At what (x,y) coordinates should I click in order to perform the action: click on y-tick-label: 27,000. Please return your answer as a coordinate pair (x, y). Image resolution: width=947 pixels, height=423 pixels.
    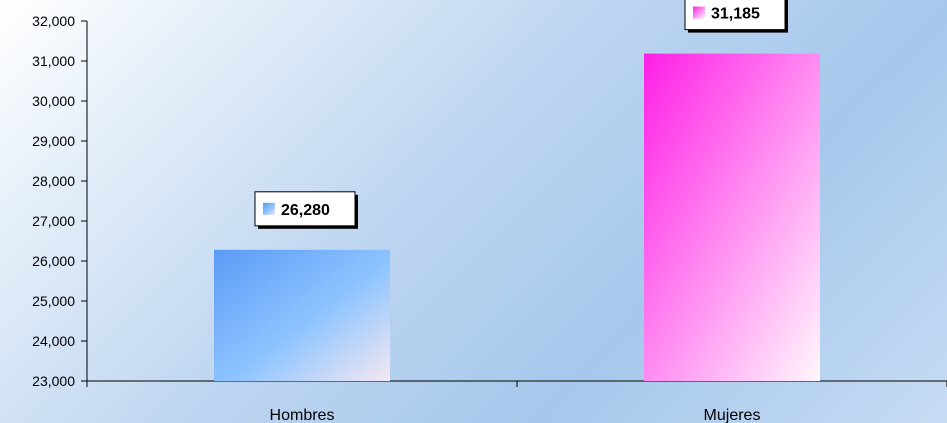
    Looking at the image, I should click on (53, 221).